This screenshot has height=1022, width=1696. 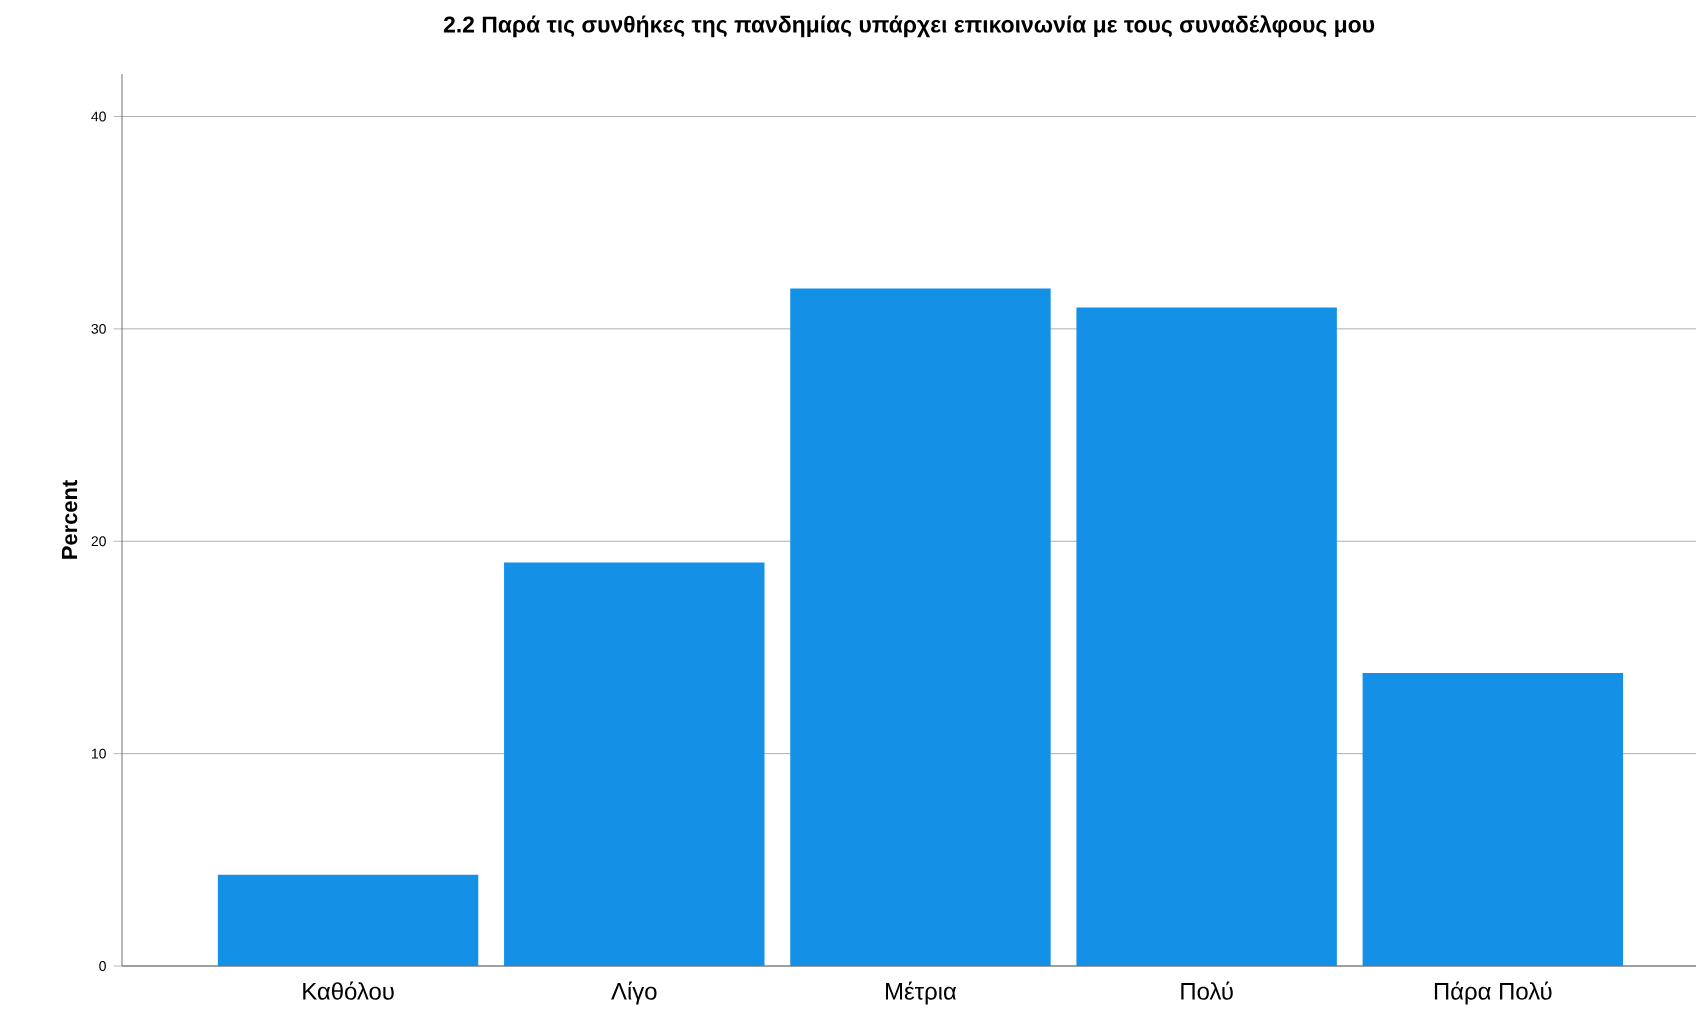 I want to click on x-tick-label: Πάρα Πολύ, so click(x=1493, y=993).